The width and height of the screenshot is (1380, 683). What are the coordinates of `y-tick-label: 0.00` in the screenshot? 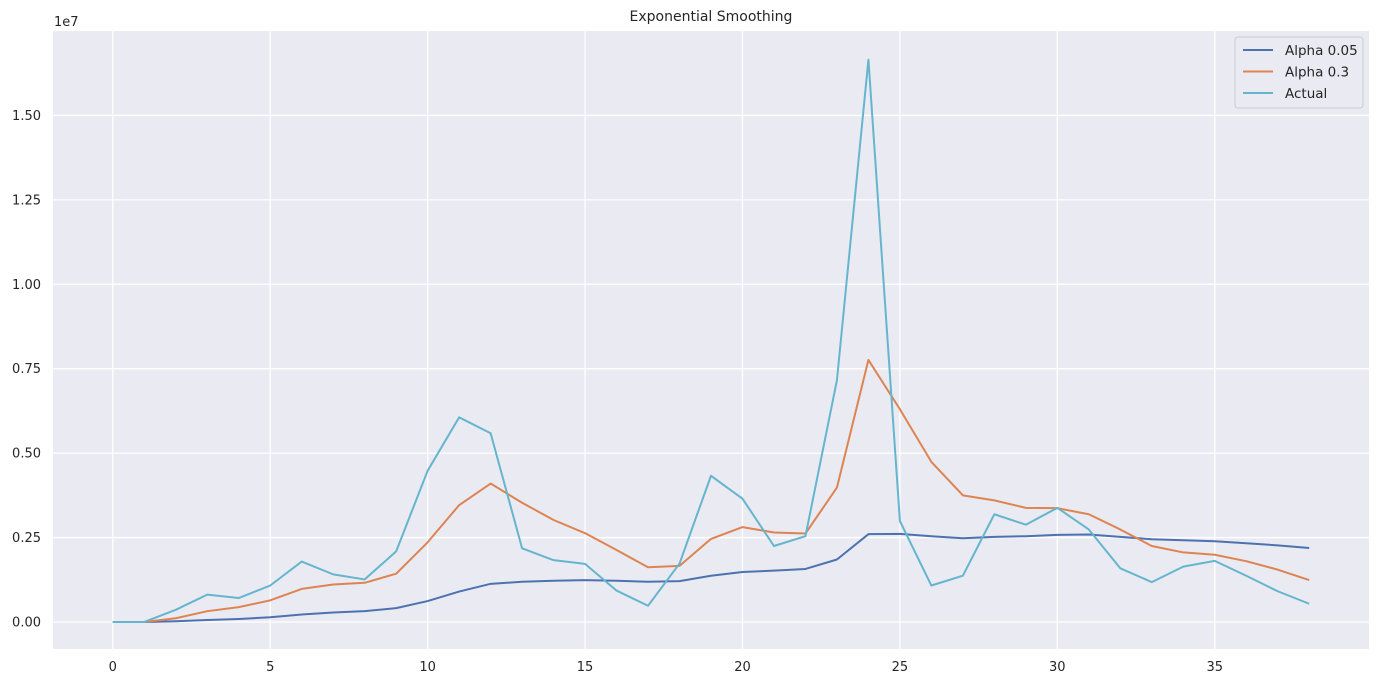 It's located at (26, 622).